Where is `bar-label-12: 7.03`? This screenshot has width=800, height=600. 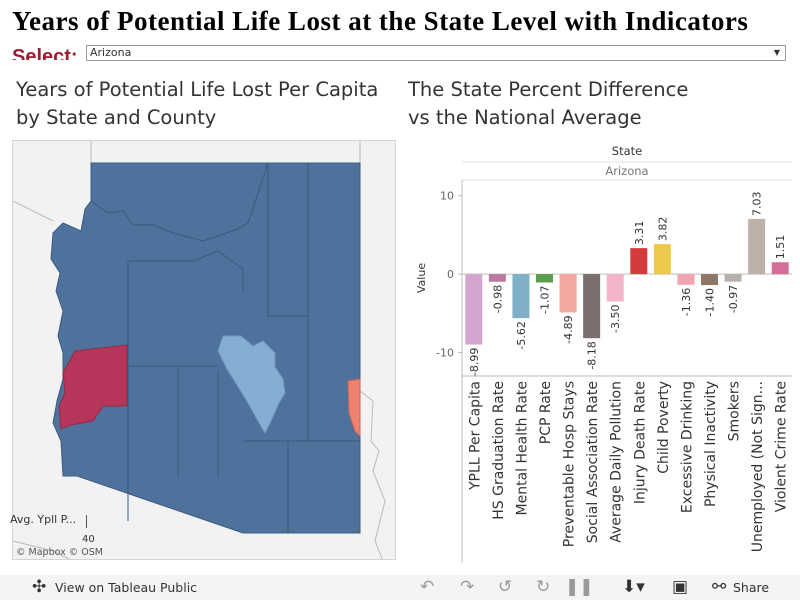
bar-label-12: 7.03 is located at coordinates (757, 203).